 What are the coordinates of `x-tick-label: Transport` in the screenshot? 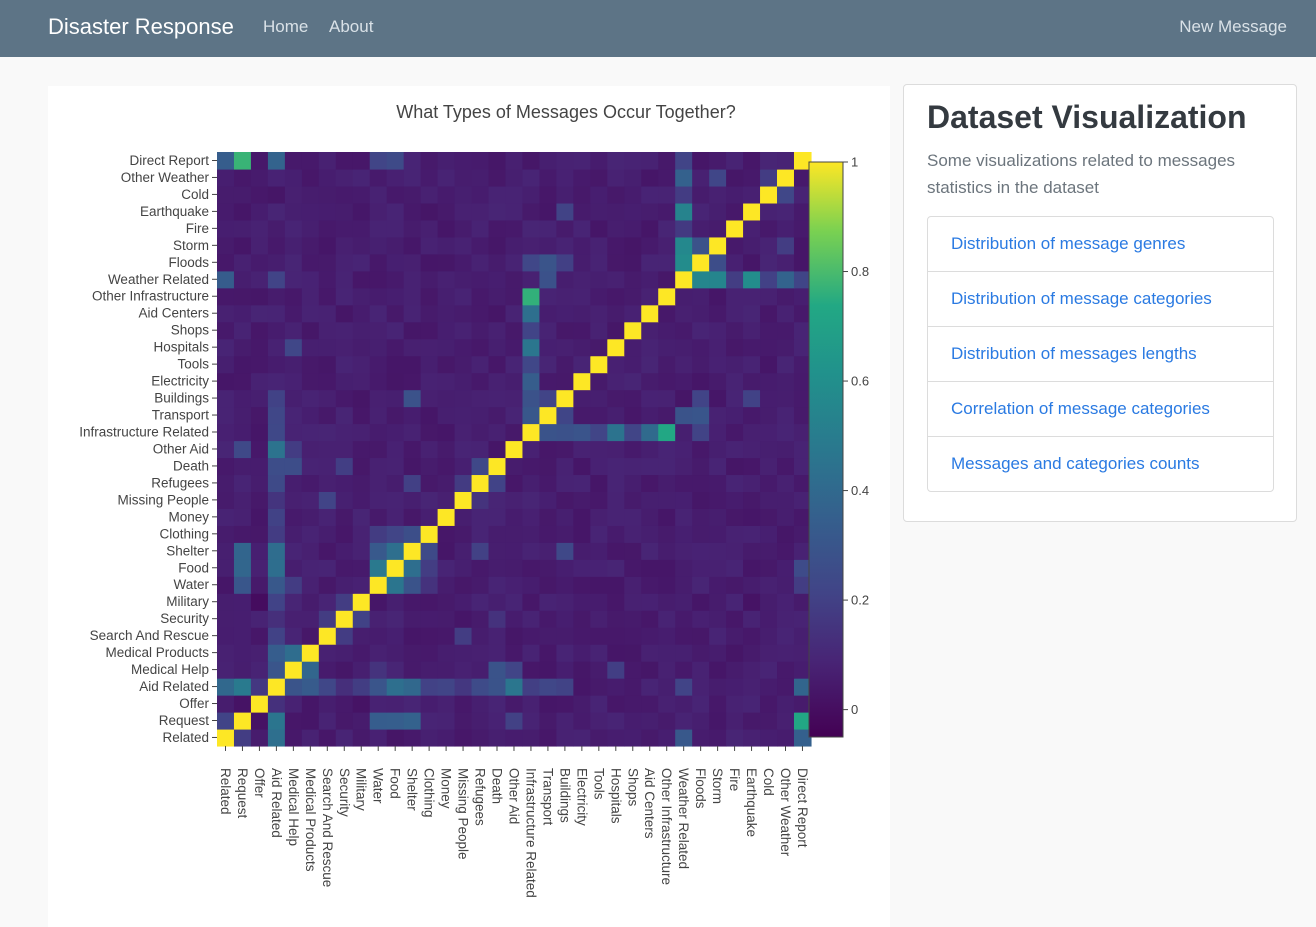 It's located at (547, 797).